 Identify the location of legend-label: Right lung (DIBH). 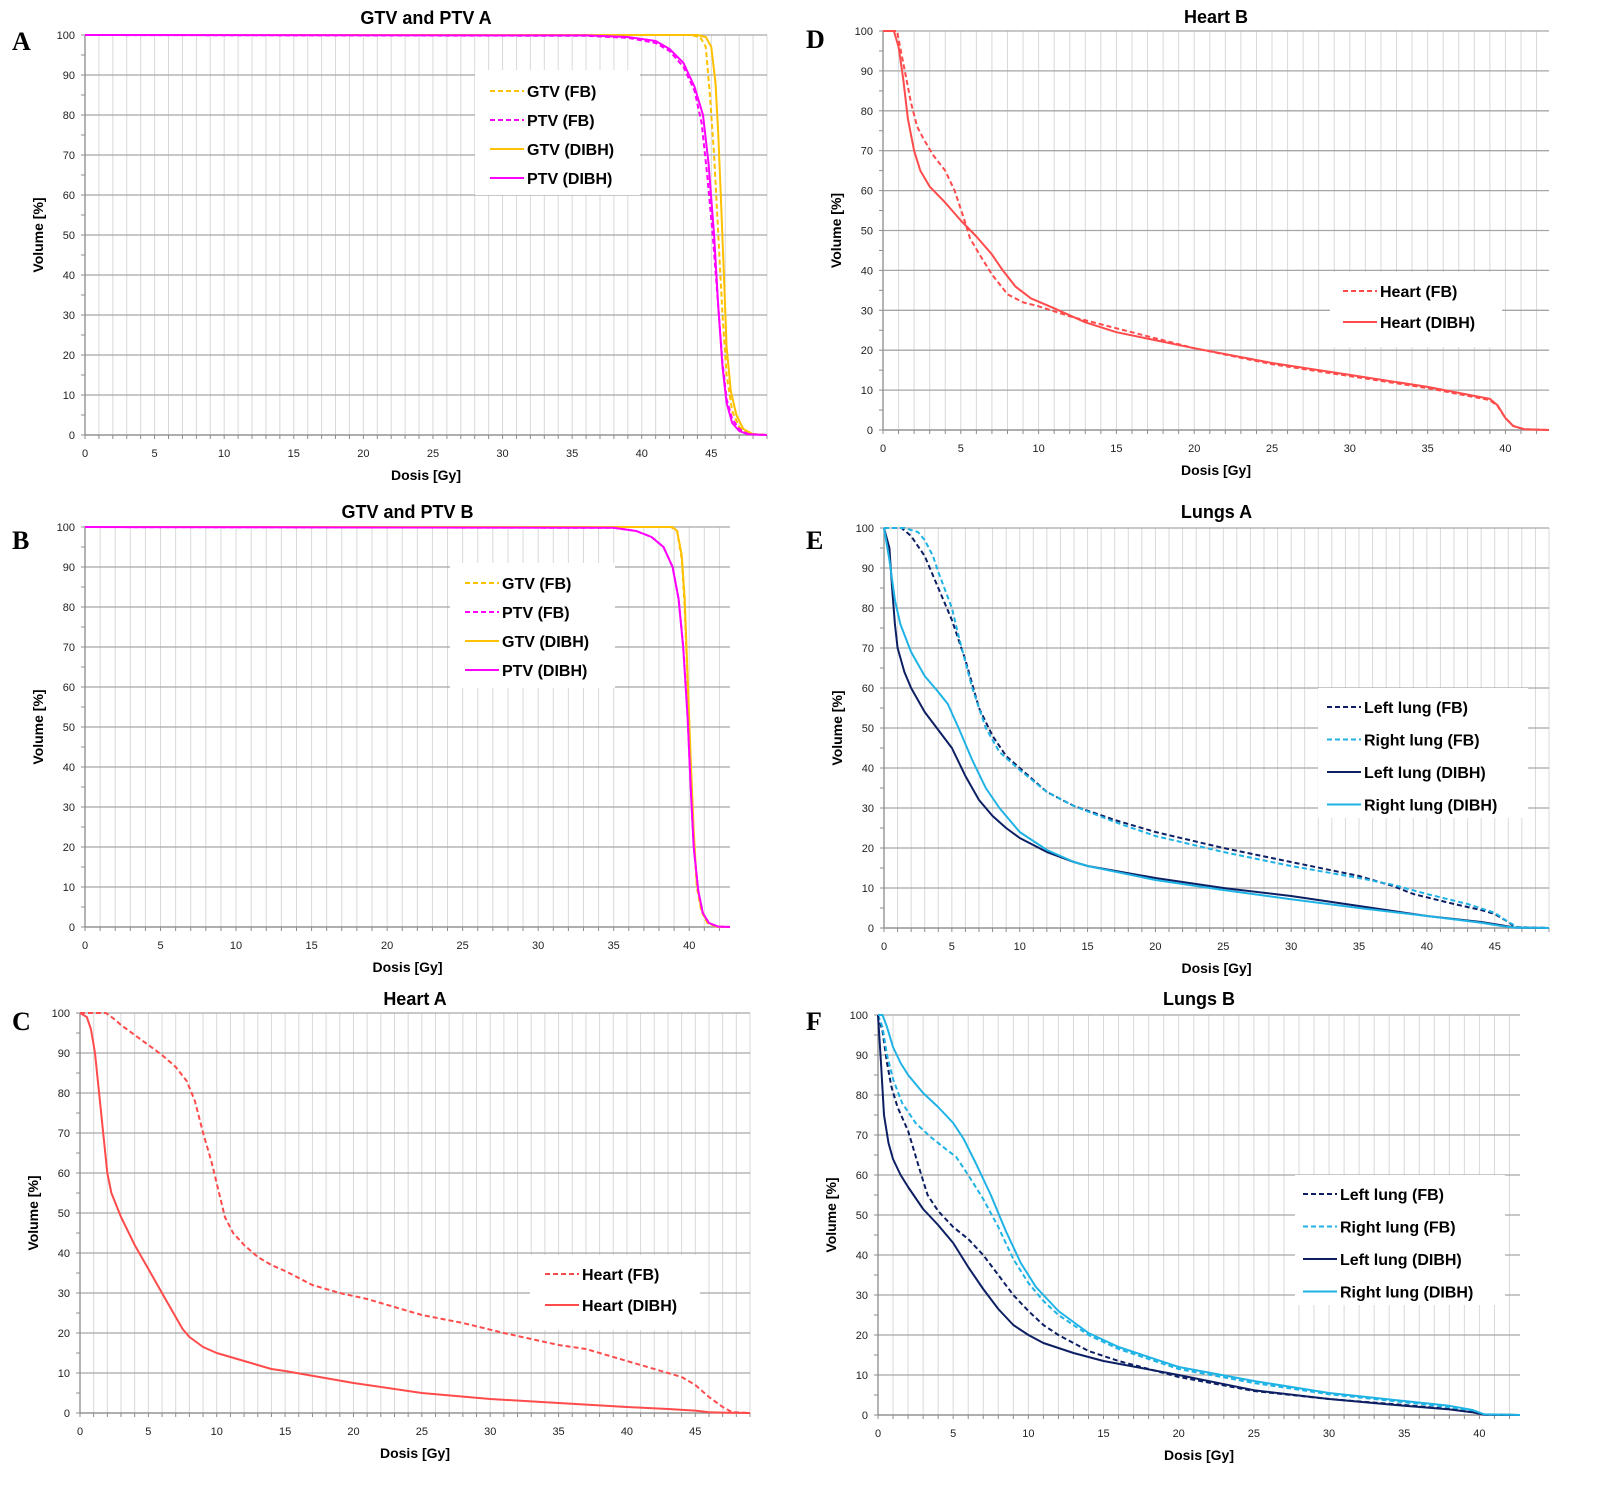
(1406, 1293).